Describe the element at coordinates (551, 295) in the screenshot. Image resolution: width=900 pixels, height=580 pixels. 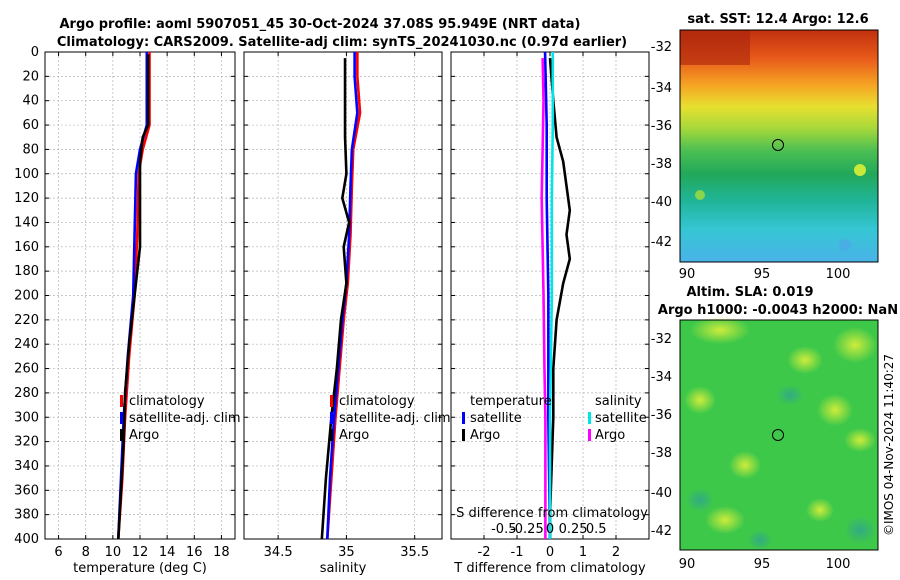
I see `series-line-salinity-satellite` at that location.